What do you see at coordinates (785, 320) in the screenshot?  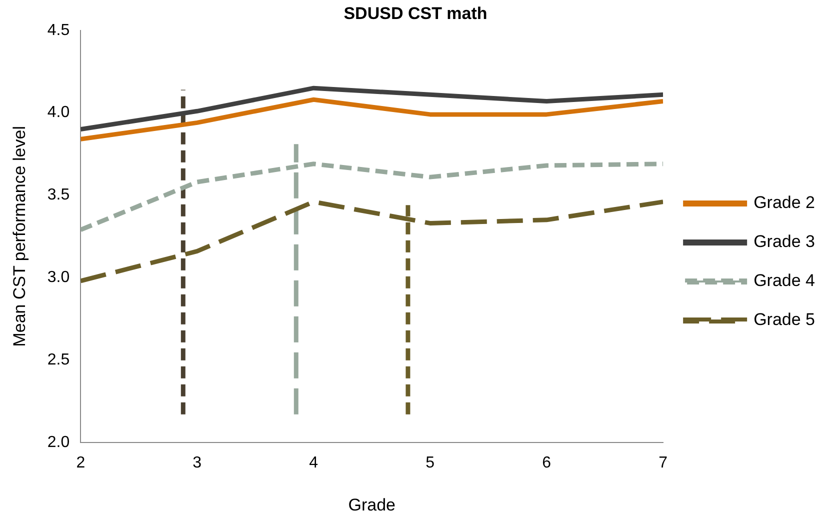 I see `legend-label: Grade 5` at bounding box center [785, 320].